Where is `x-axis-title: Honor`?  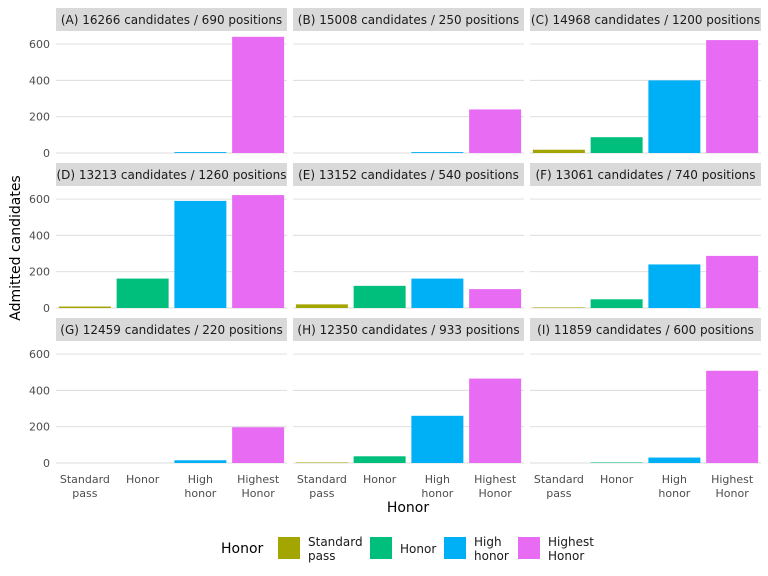
x-axis-title: Honor is located at coordinates (408, 508).